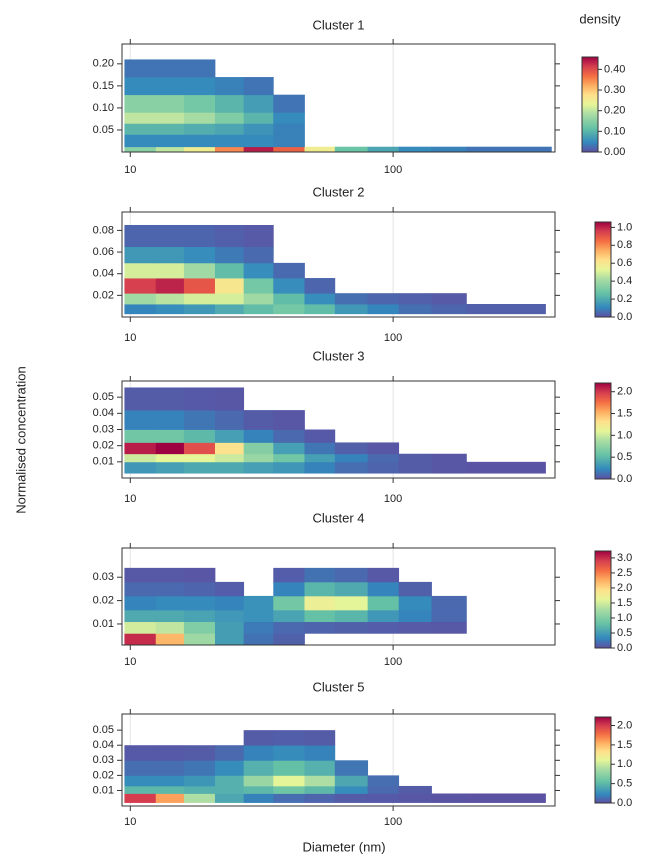 The image size is (653, 863). Describe the element at coordinates (103, 760) in the screenshot. I see `y-tick-label: 0.03` at that location.